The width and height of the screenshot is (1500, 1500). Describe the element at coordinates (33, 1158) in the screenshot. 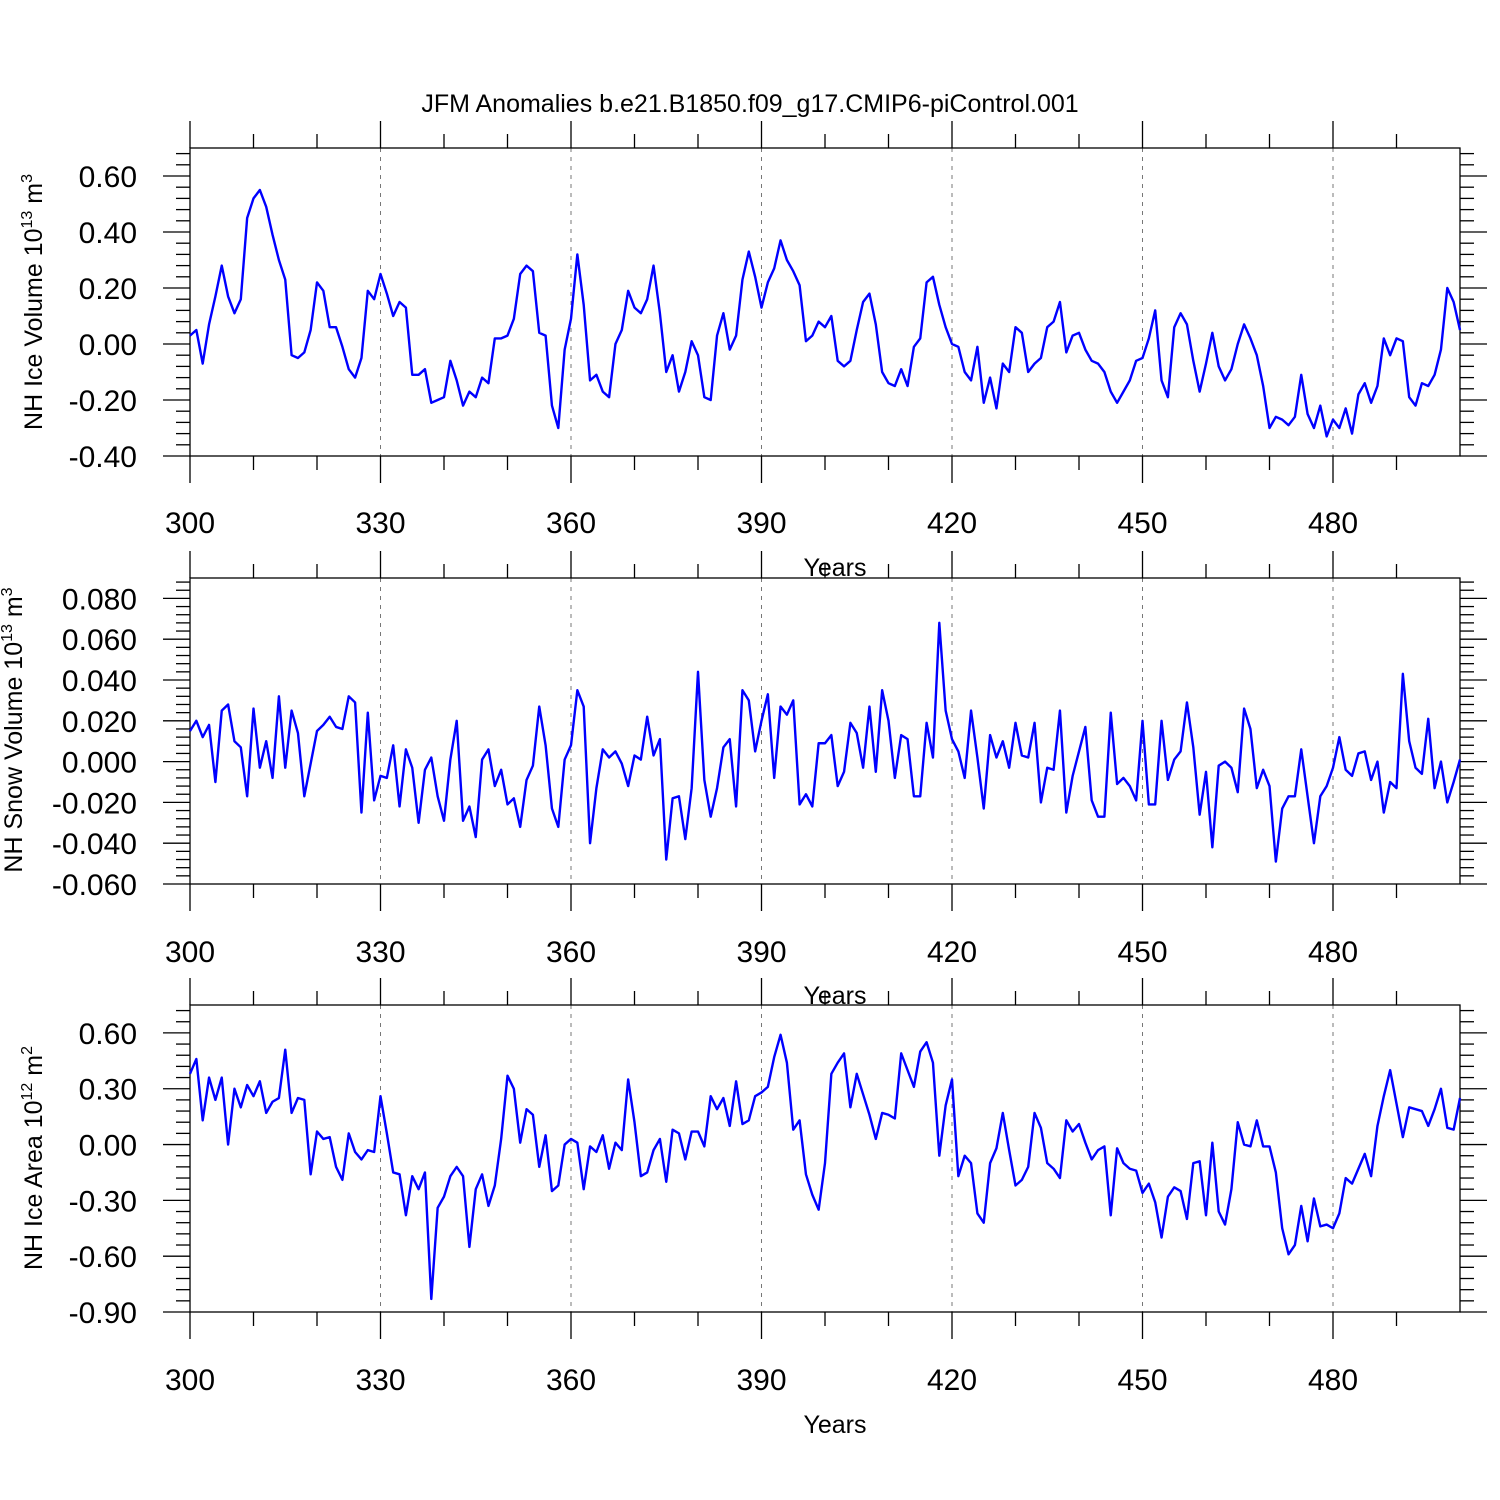

I see `y-axis-label: NH Ice Area 1012 m2` at that location.